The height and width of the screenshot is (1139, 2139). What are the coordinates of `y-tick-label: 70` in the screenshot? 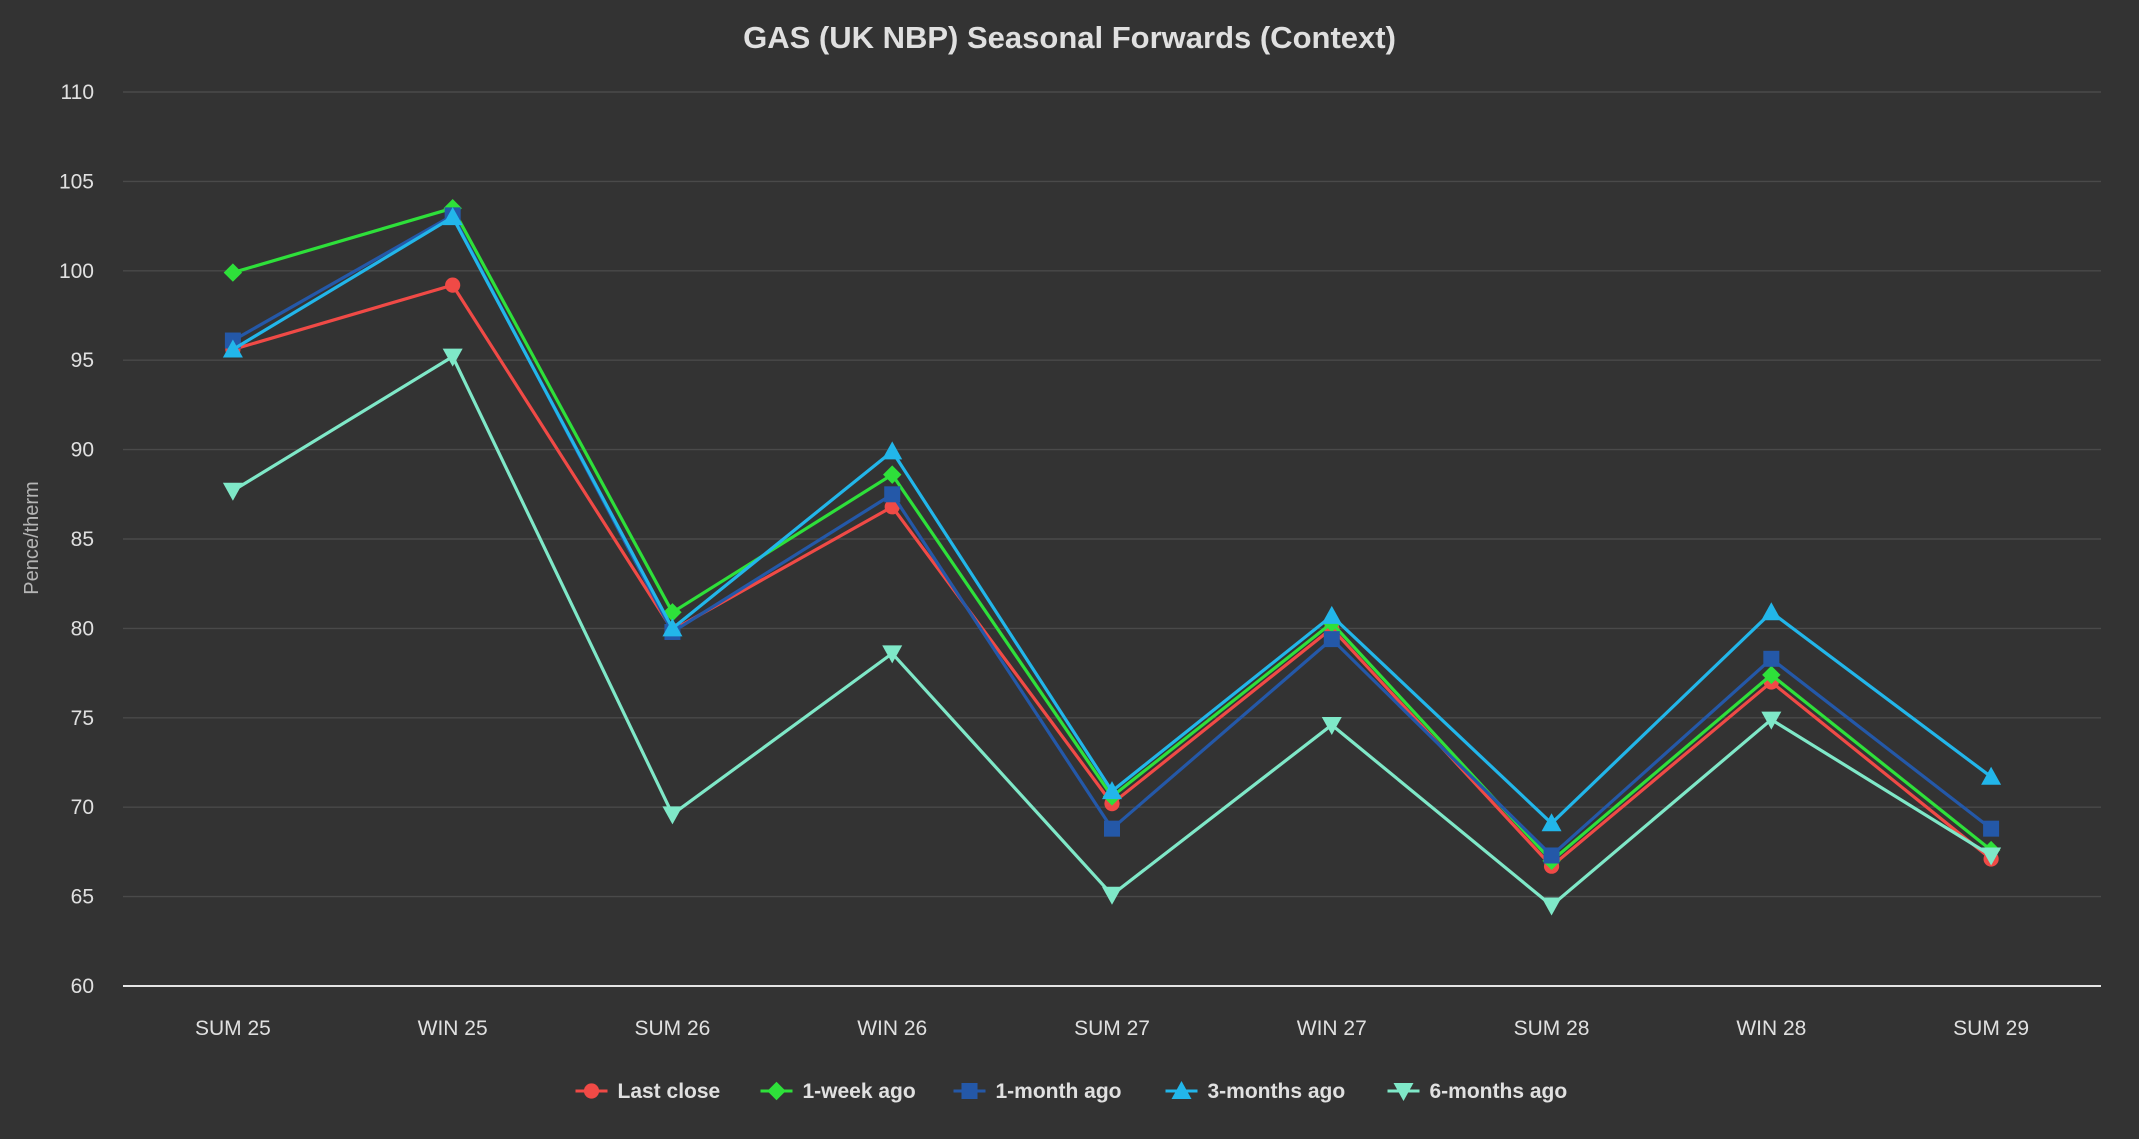 It's located at (82, 807).